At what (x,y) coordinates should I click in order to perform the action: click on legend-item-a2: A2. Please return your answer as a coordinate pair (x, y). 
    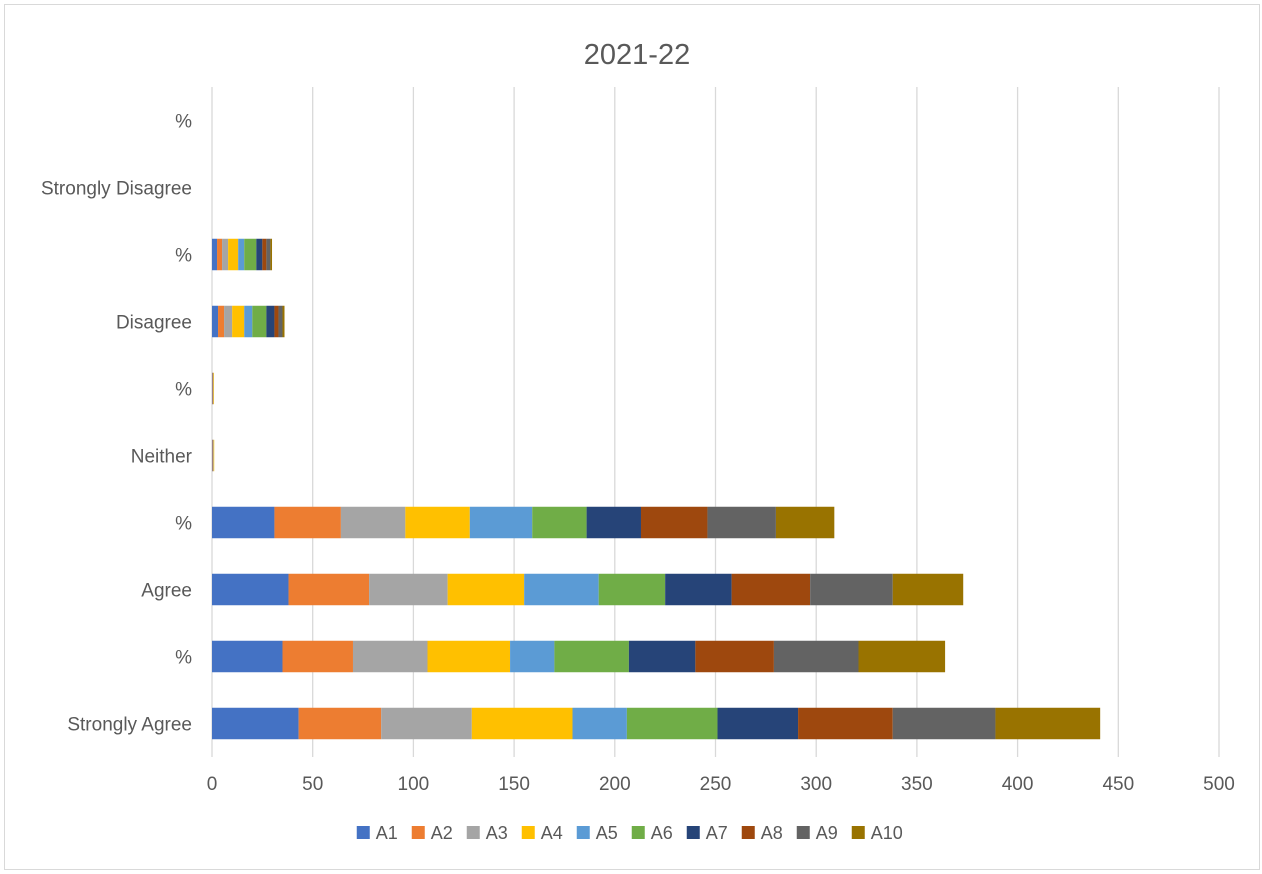
    Looking at the image, I should click on (432, 833).